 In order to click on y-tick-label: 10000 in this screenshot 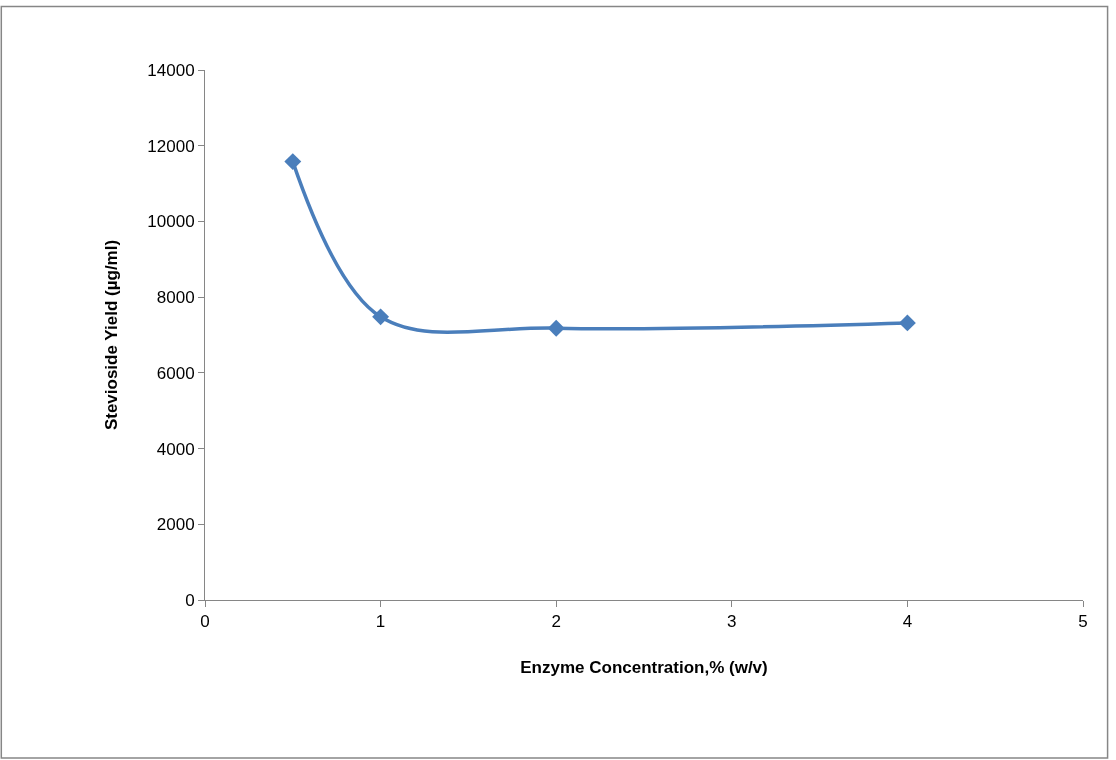, I will do `click(171, 222)`.